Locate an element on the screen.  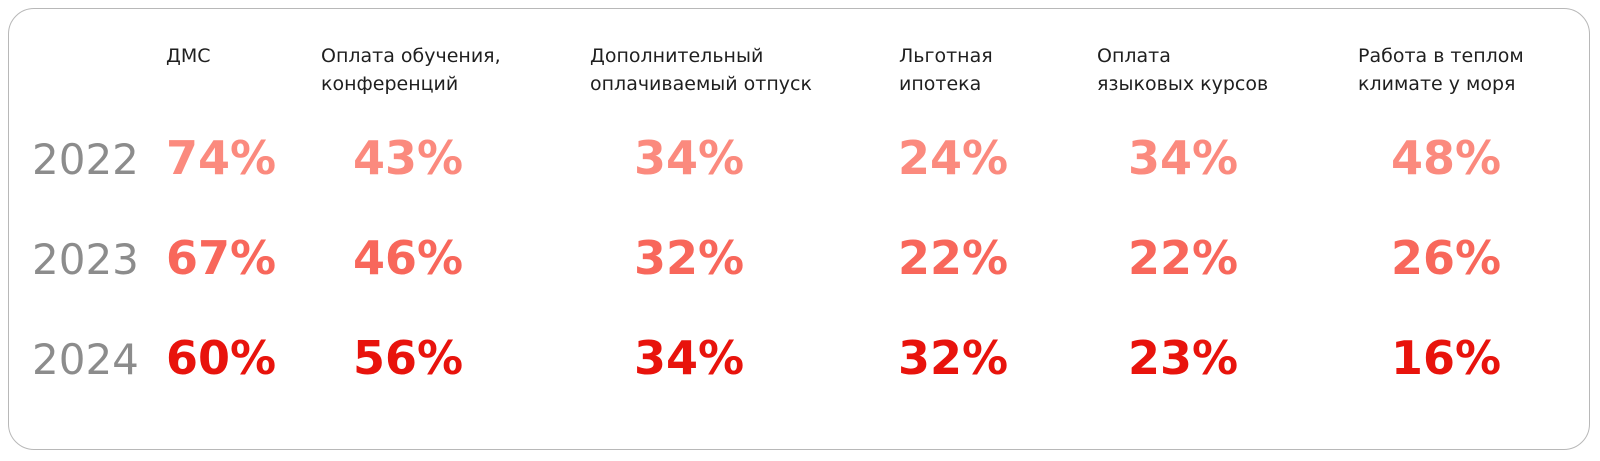
value-cell-2023-col5: 22% is located at coordinates (1183, 258).